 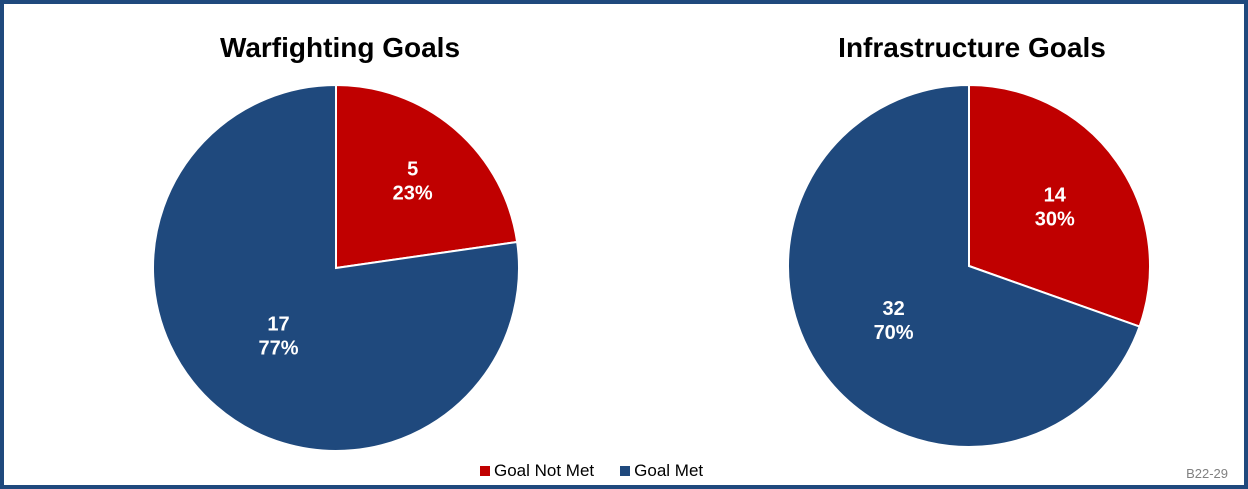 I want to click on slice-percent-label-goal-met: 77%, so click(x=278, y=348).